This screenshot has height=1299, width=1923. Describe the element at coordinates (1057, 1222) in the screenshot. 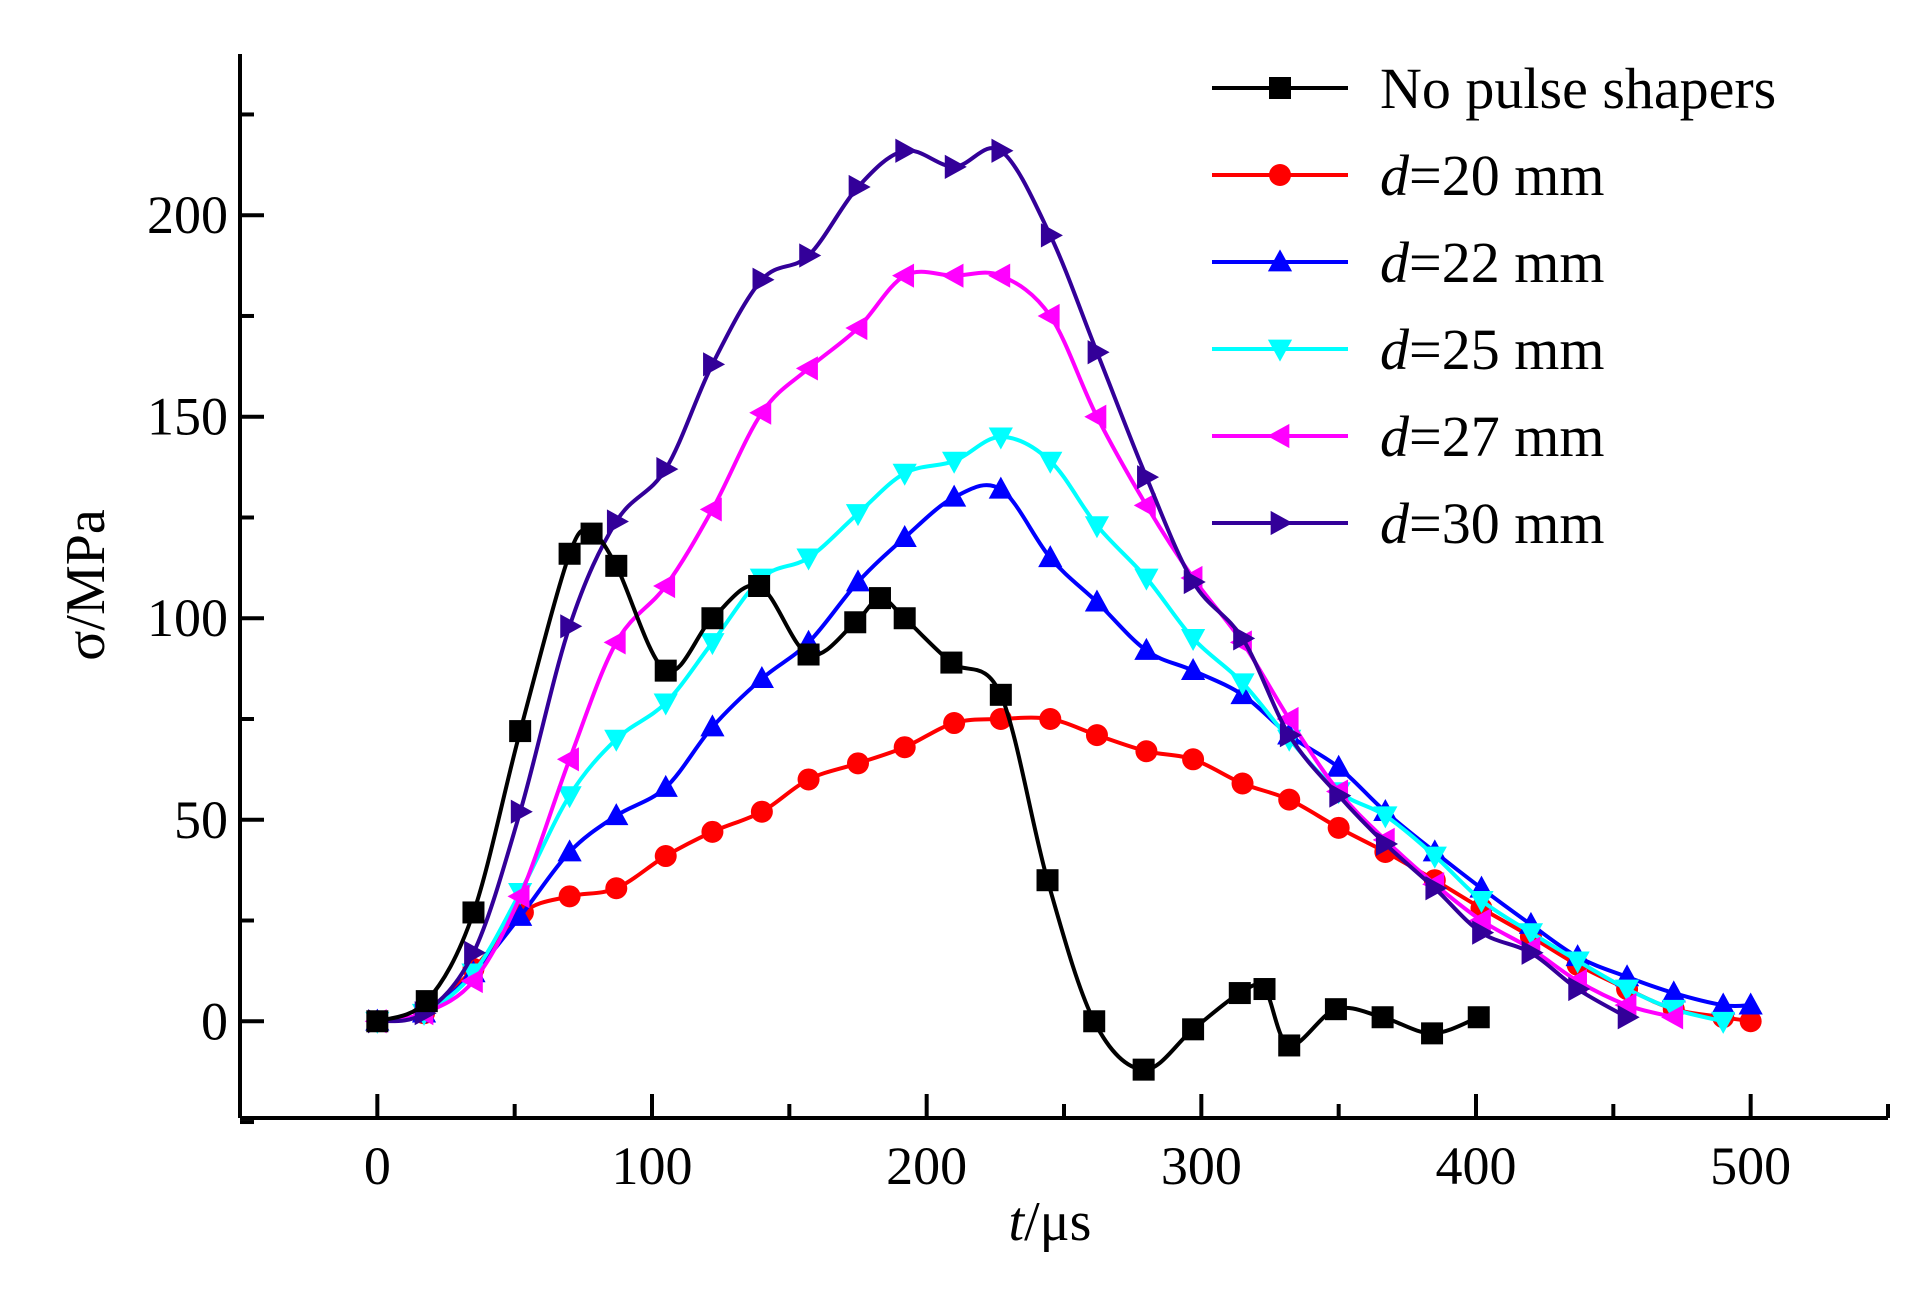

I see `x-axis-label-unit: /μs` at that location.